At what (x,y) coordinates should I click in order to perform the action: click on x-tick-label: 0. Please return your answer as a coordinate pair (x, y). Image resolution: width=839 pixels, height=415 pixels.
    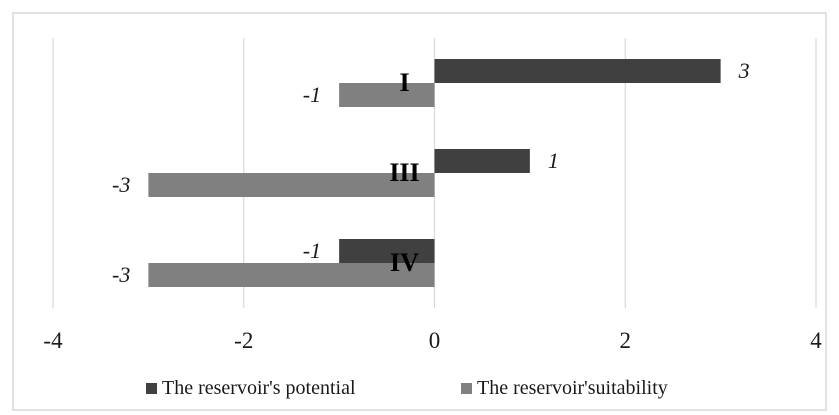
    Looking at the image, I should click on (435, 340).